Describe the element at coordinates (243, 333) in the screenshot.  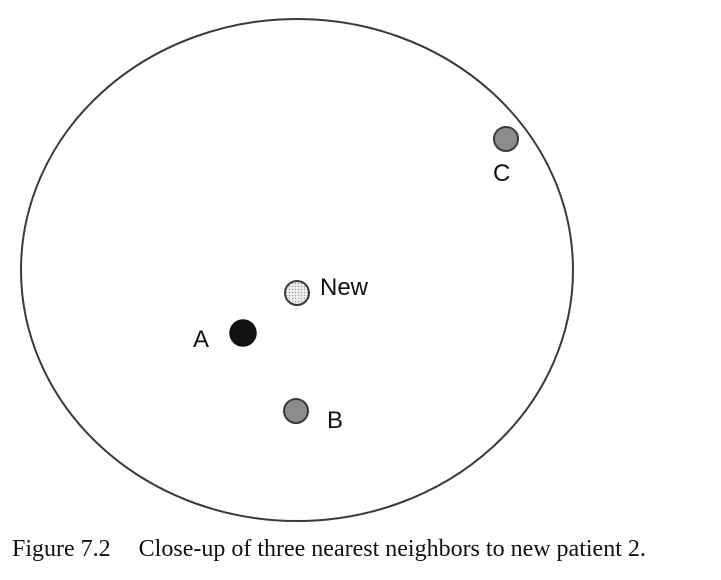
I see `point-a-marker` at that location.